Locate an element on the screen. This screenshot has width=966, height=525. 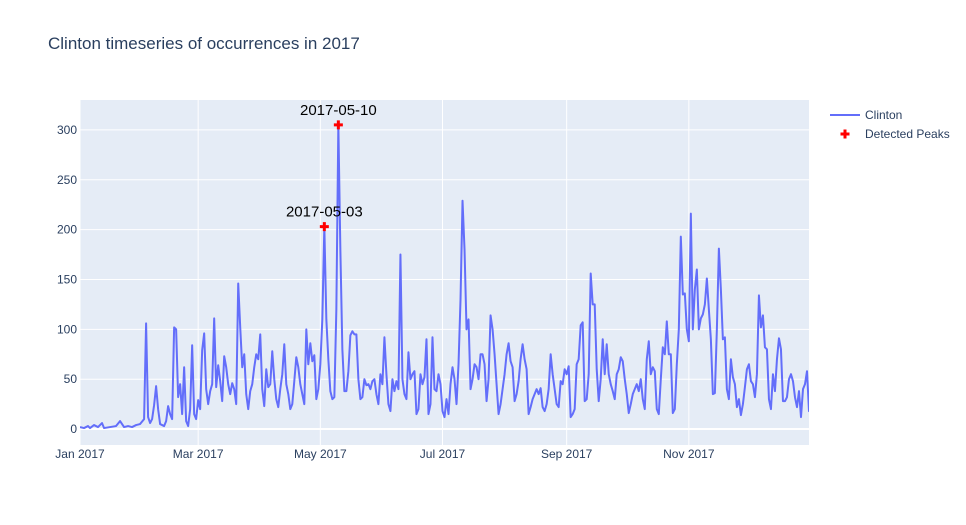
legend-label: Clinton is located at coordinates (883, 115).